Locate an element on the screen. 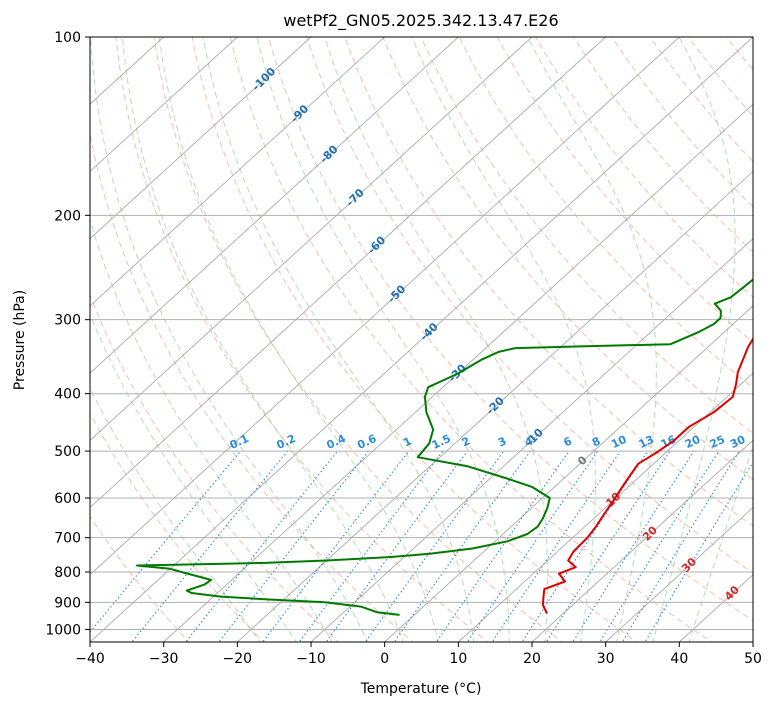 The width and height of the screenshot is (775, 708). mixing-ratio-label: 25 is located at coordinates (717, 442).